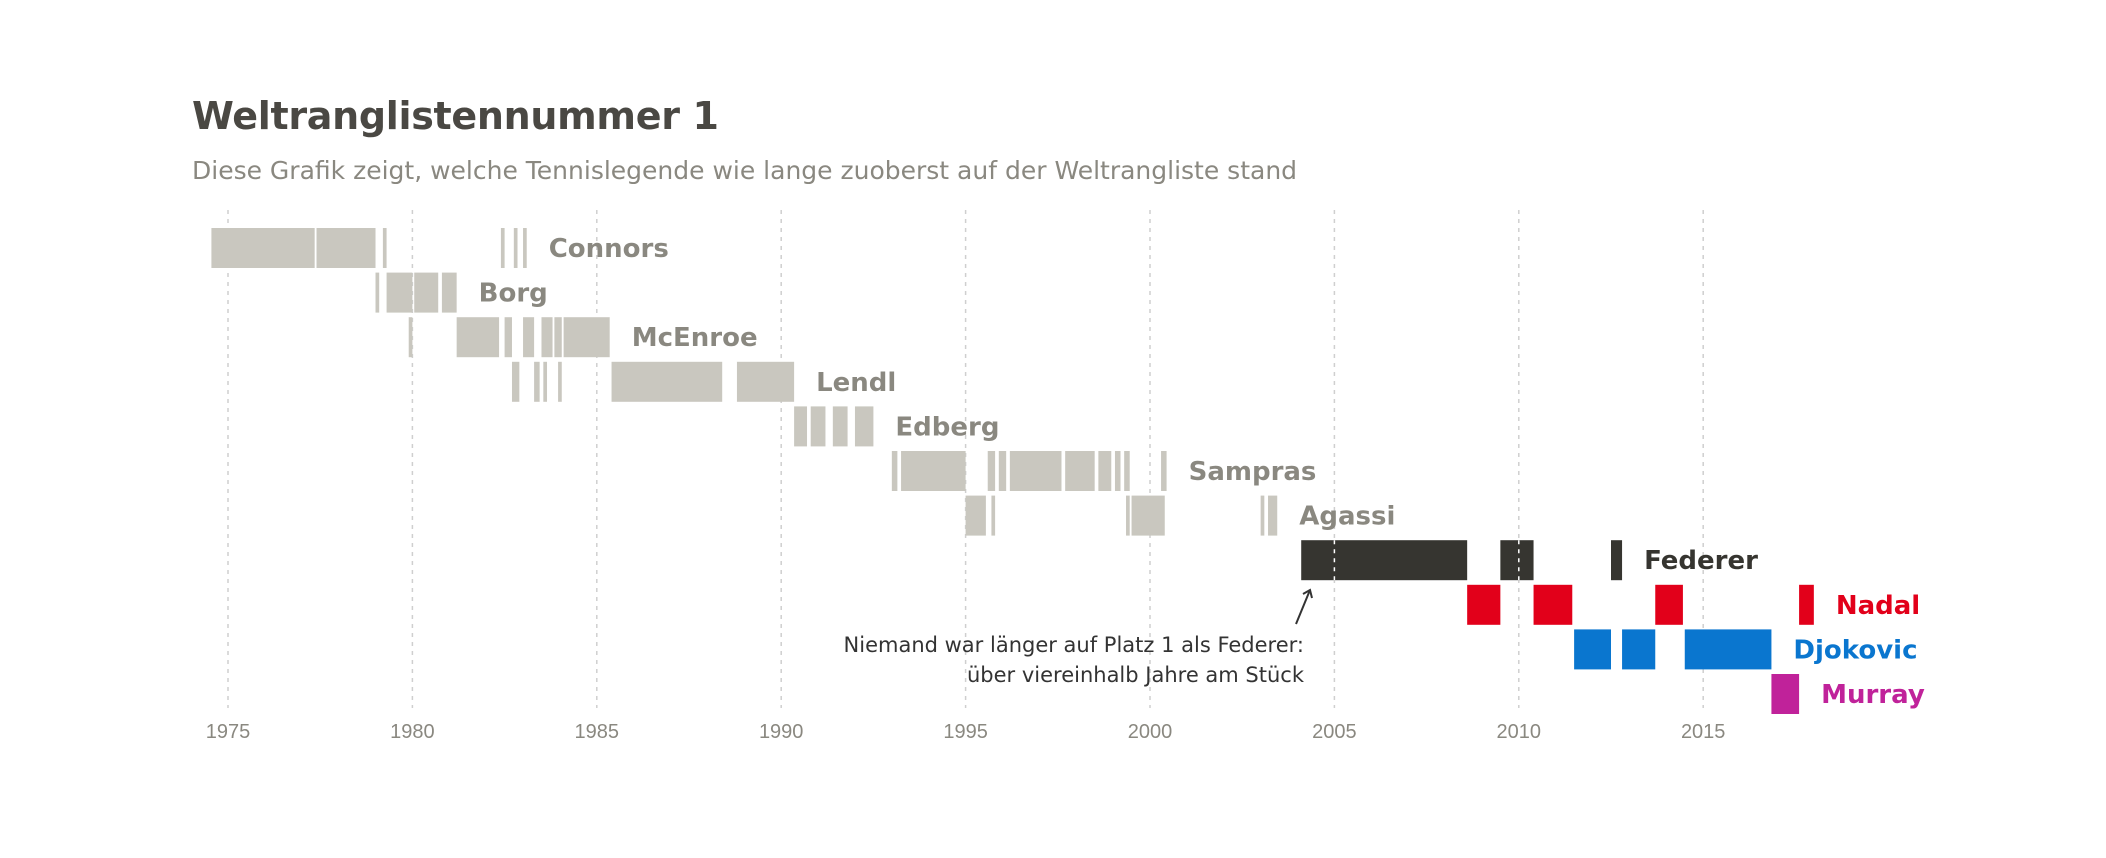 The width and height of the screenshot is (2106, 858). What do you see at coordinates (455, 116) in the screenshot?
I see `chart-title: Weltranglistennummer 1` at bounding box center [455, 116].